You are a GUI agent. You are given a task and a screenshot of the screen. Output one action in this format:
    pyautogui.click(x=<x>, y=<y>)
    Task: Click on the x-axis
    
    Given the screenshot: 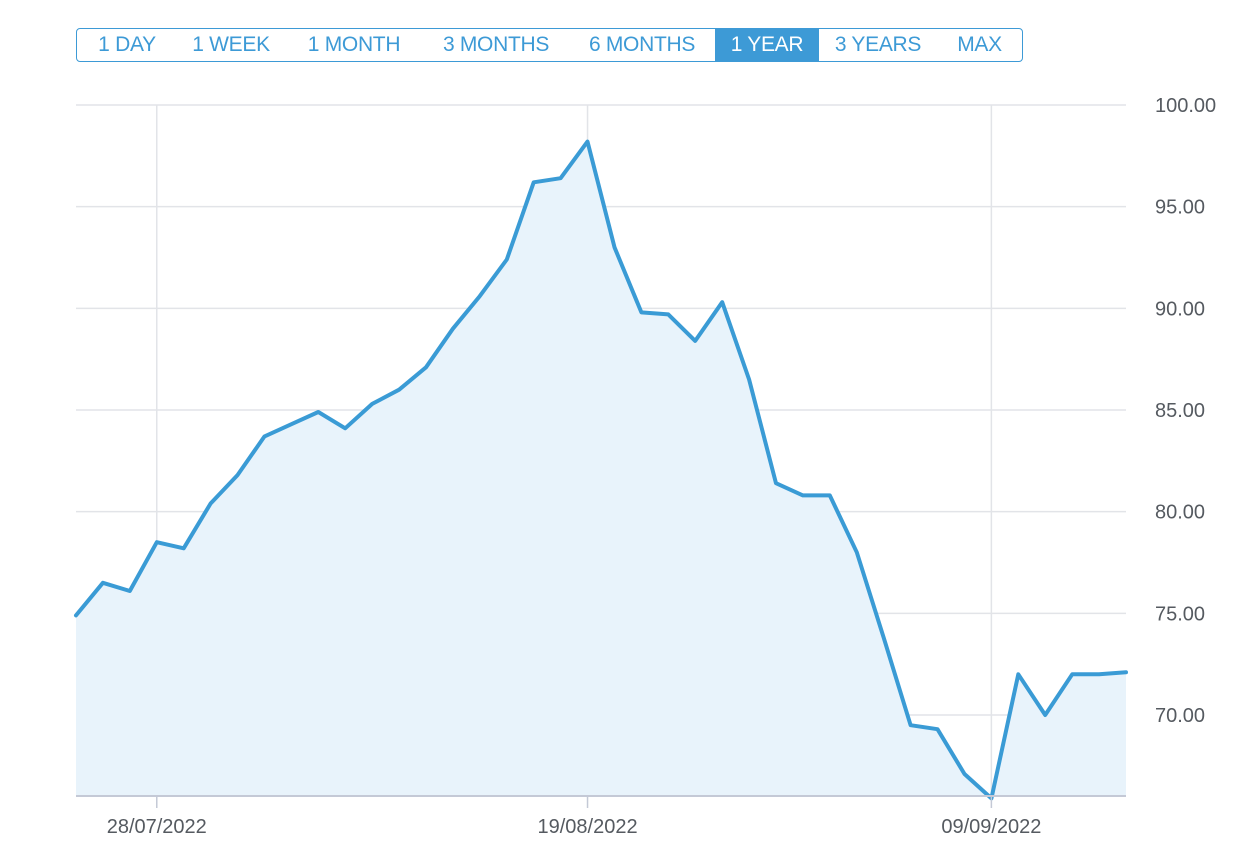 What is the action you would take?
    pyautogui.click(x=601, y=801)
    